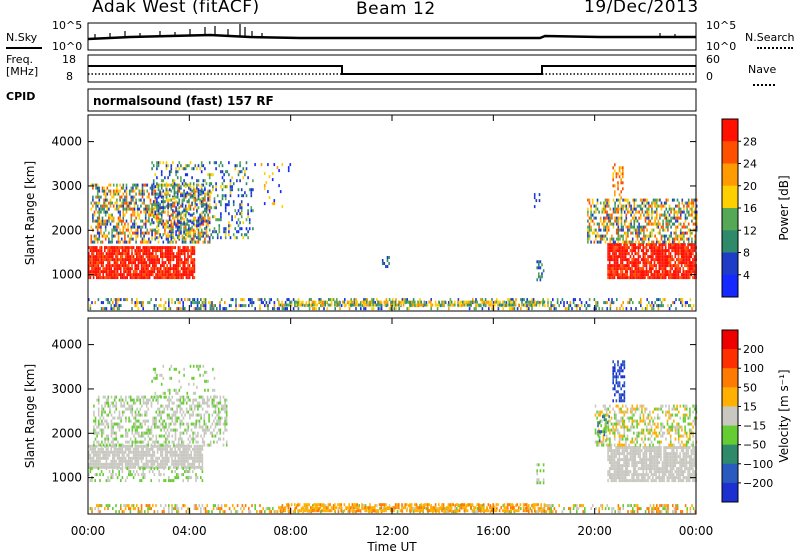  What do you see at coordinates (750, 141) in the screenshot?
I see `colorbar-tick-label: 28` at bounding box center [750, 141].